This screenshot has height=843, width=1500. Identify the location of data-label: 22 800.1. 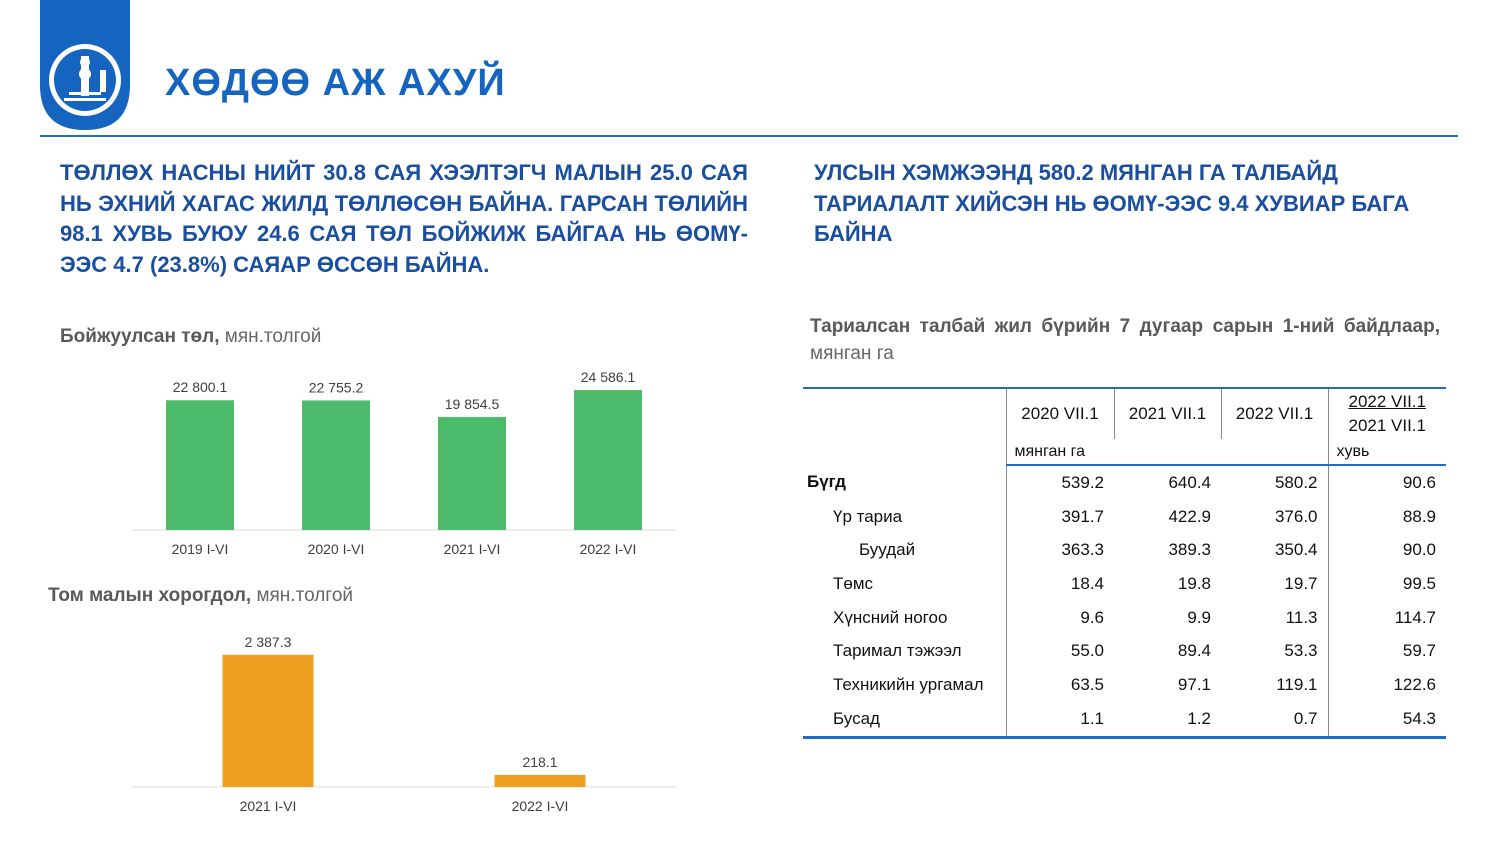
(200, 387).